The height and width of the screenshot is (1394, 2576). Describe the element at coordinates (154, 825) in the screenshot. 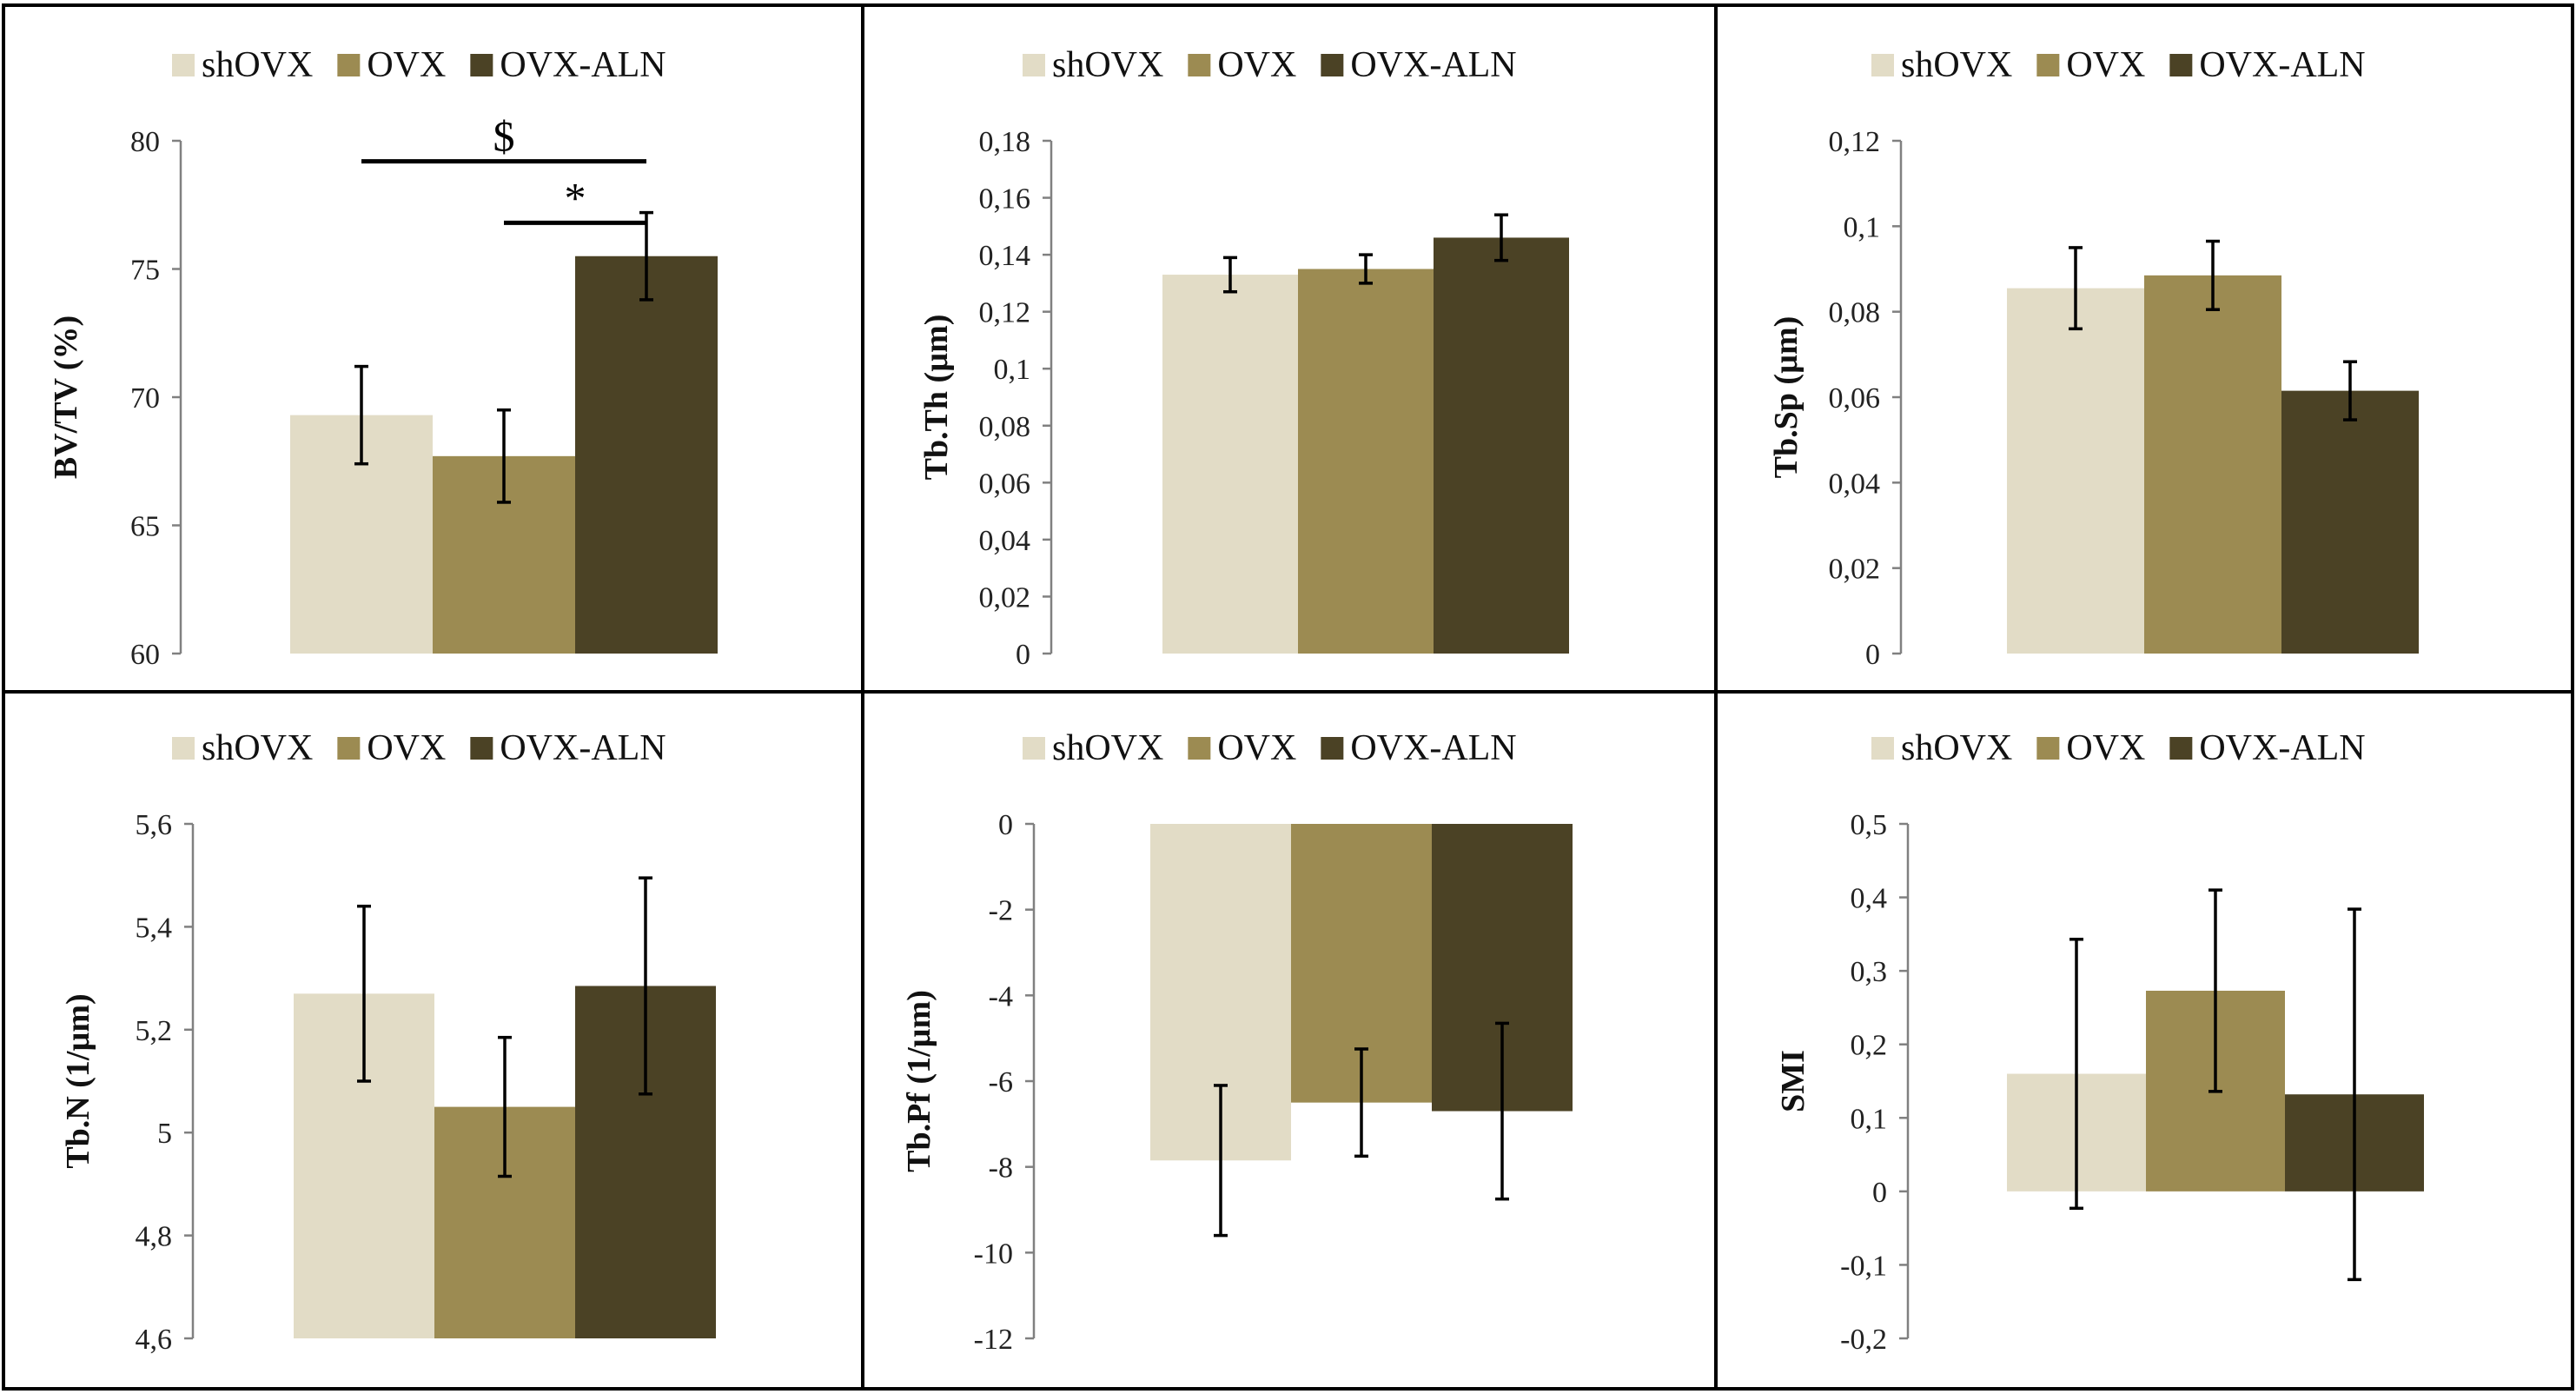

I see `y-tick-label: 5,6` at that location.